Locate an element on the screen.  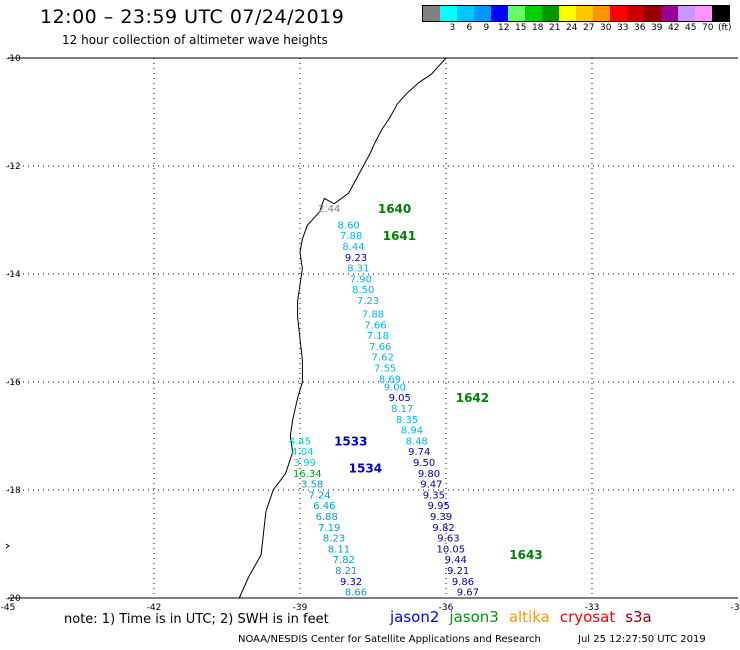
wave-height-value: 9.86 is located at coordinates (463, 582).